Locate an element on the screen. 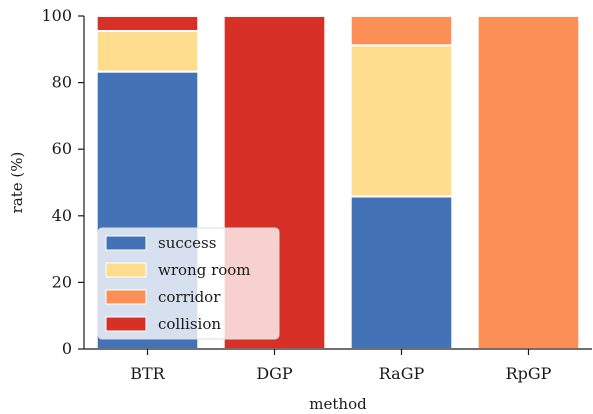  bar-segment-btr-collision is located at coordinates (147, 23).